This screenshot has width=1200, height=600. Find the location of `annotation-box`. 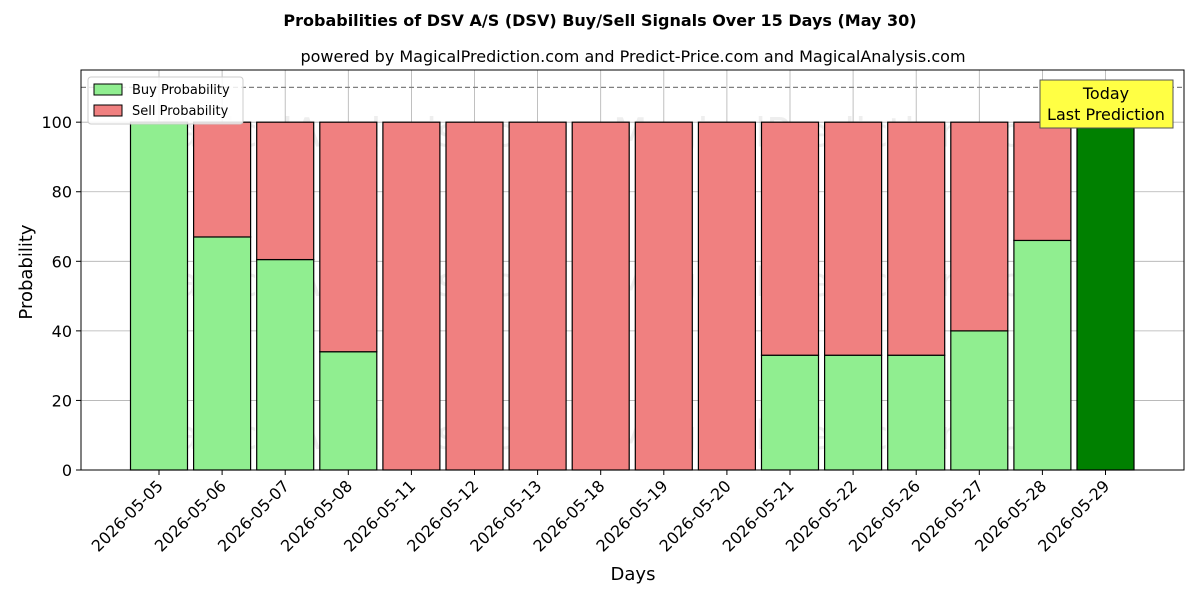

annotation-box is located at coordinates (1106, 104).